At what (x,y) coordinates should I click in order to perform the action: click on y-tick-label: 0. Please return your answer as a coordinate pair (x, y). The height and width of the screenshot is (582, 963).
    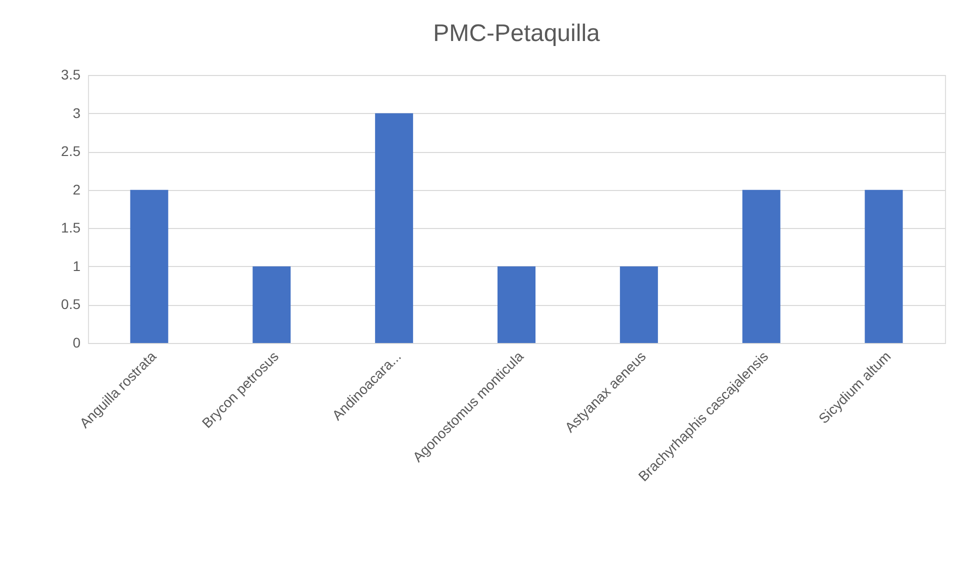
    Looking at the image, I should click on (76, 342).